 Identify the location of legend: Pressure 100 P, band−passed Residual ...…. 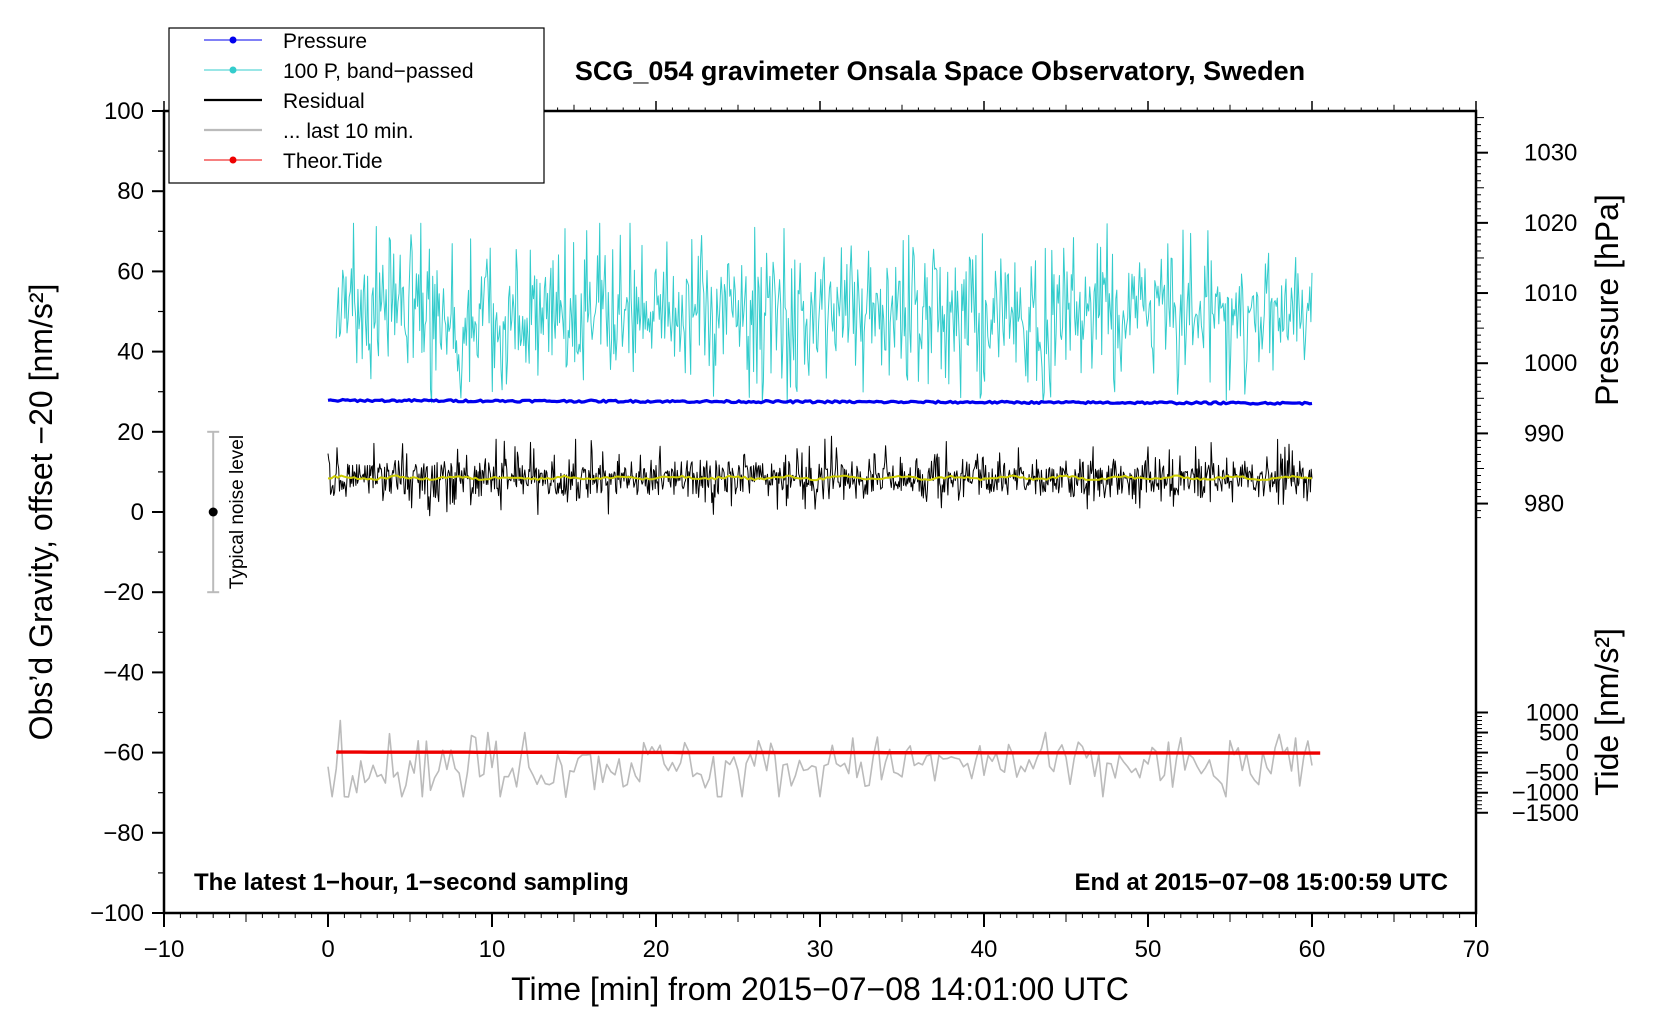
(356, 105).